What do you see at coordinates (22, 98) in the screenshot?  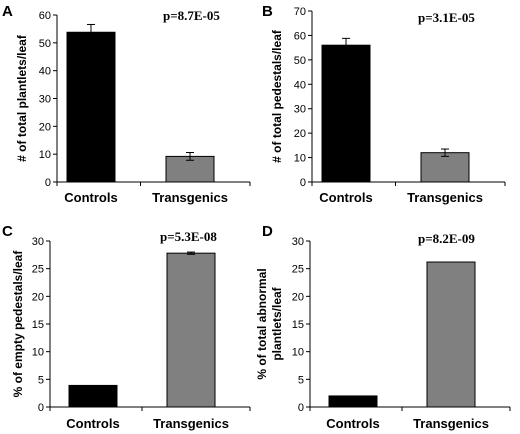 I see `y-axis-label: # of total plantlets/leaf` at bounding box center [22, 98].